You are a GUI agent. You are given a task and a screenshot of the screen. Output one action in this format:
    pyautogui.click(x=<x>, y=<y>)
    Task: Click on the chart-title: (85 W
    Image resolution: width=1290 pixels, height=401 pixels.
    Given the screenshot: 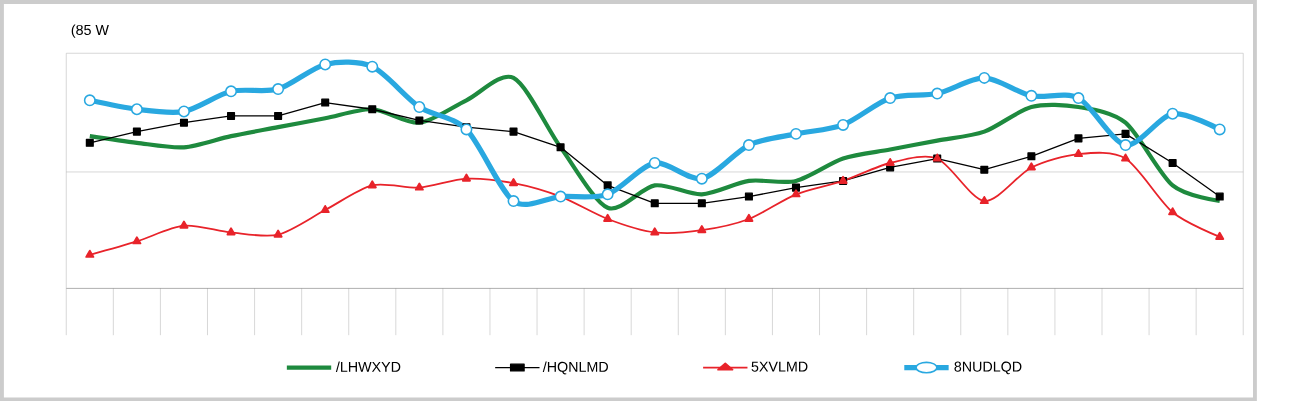 What is the action you would take?
    pyautogui.click(x=90, y=31)
    